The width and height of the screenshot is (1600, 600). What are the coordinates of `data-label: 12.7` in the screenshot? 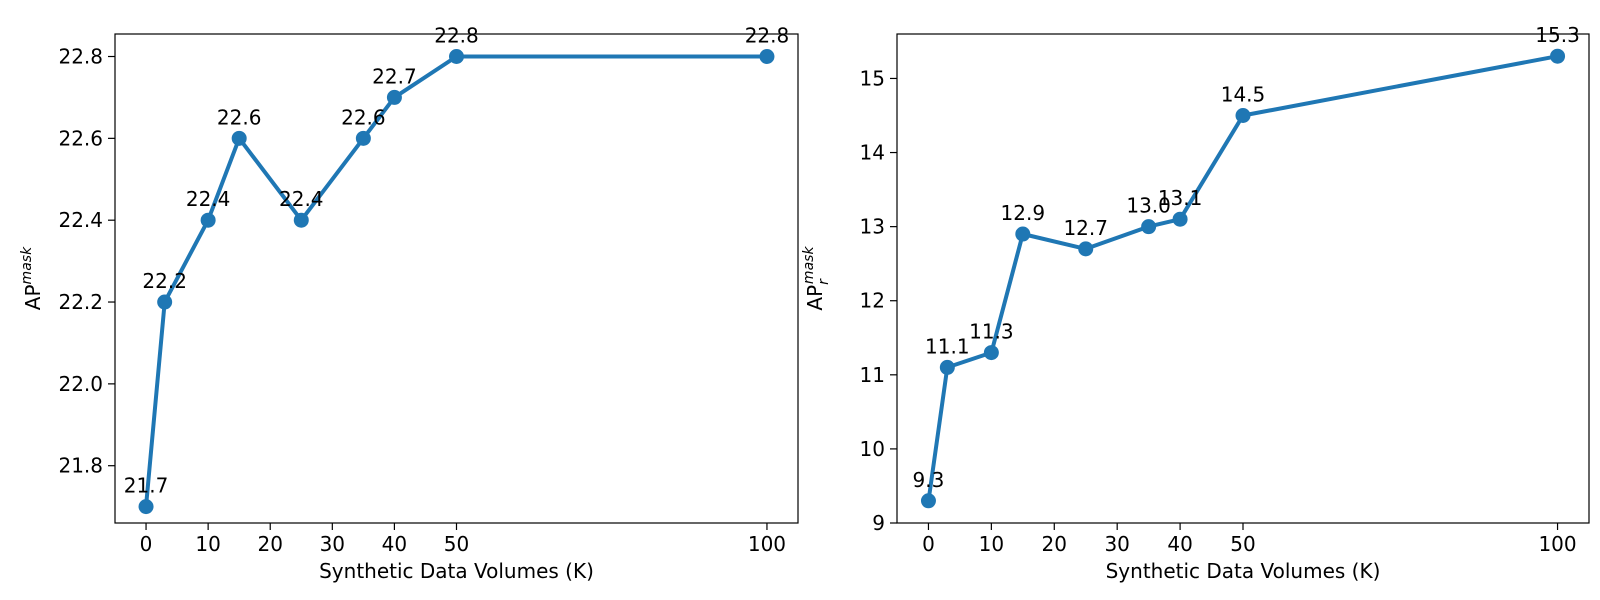 It's located at (1085, 228).